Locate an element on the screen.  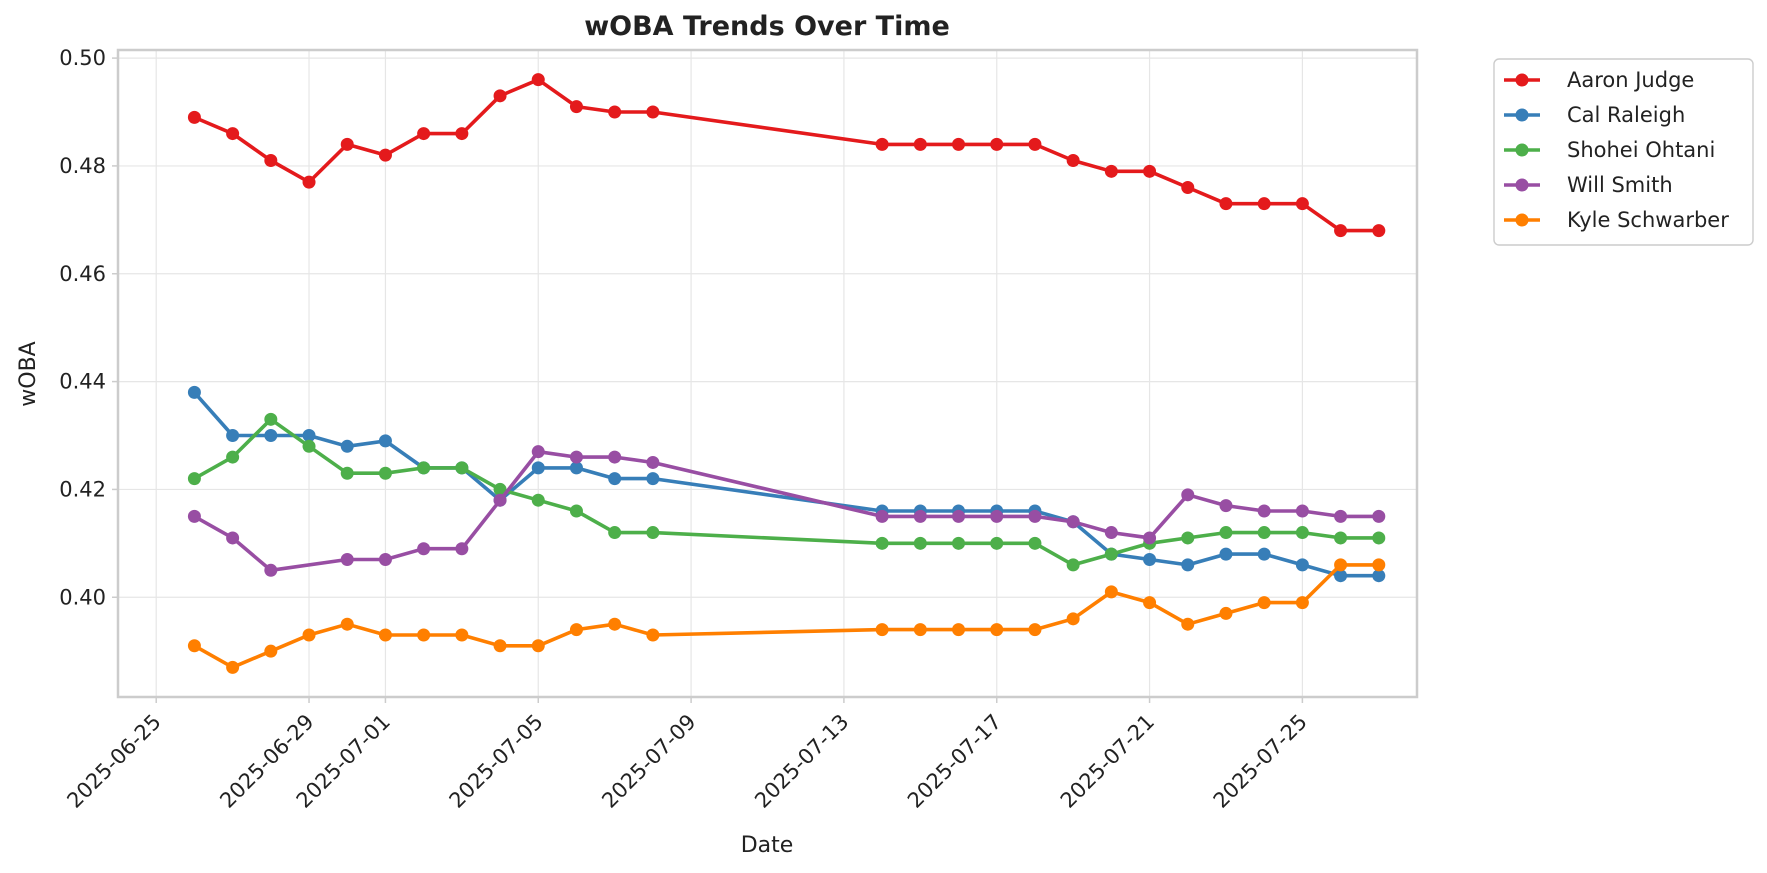
y-tick-label: 0.46 is located at coordinates (82, 274).